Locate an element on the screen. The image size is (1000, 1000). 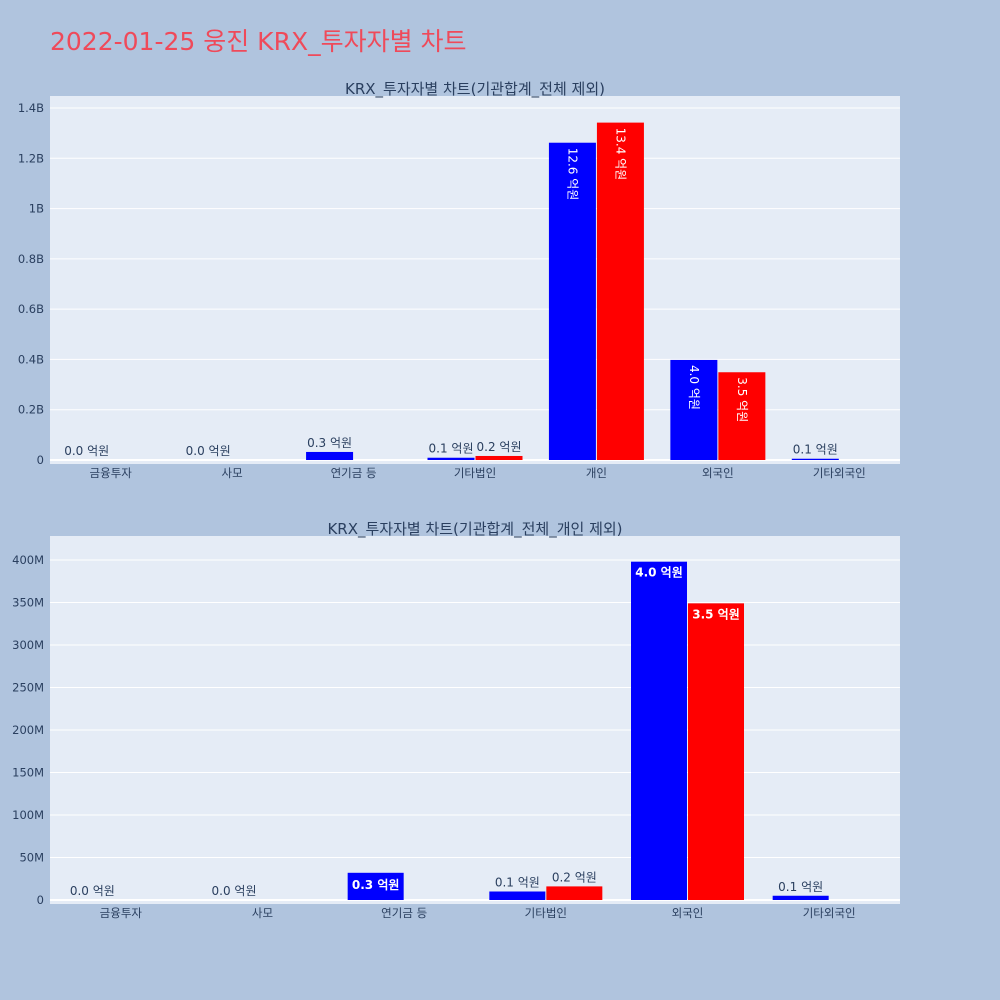
y-tick-label: 0.6B is located at coordinates (31, 309).